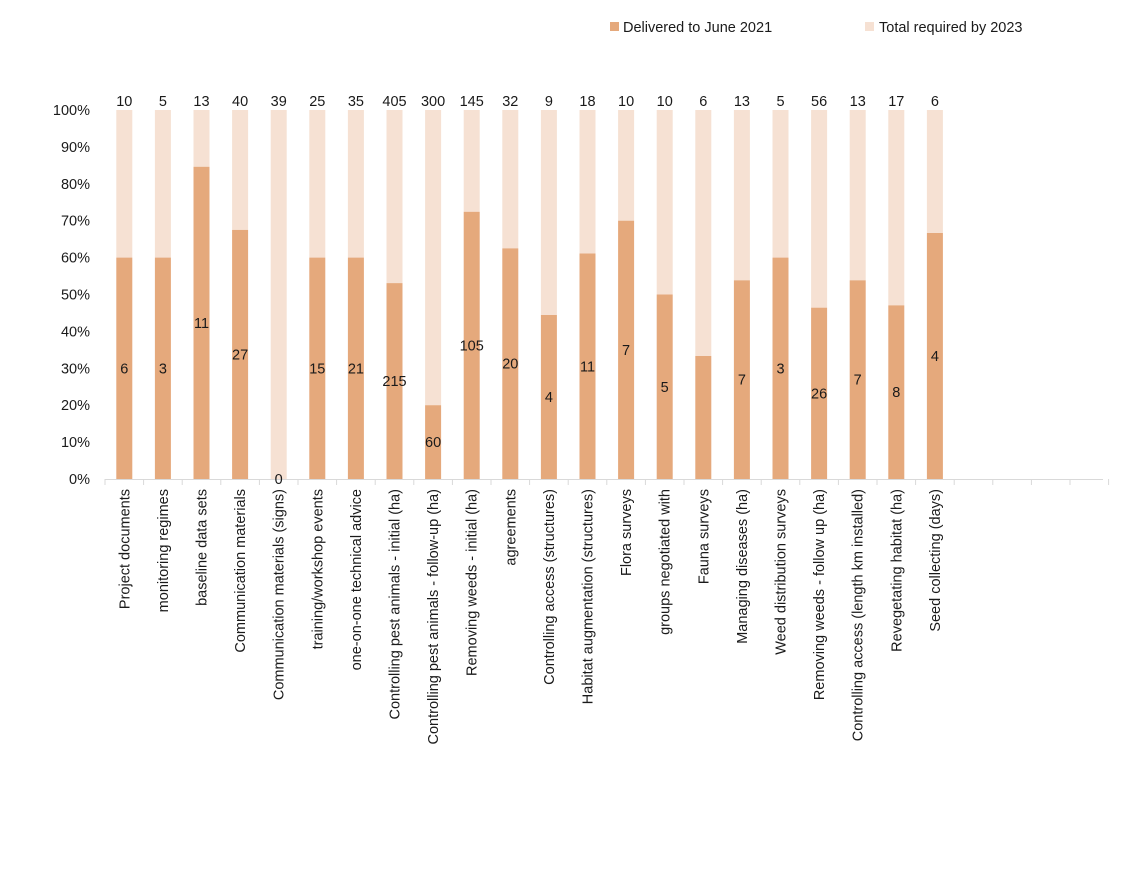 This screenshot has height=871, width=1127. Describe the element at coordinates (550, 587) in the screenshot. I see `category-label: Controlling access (structures)` at that location.